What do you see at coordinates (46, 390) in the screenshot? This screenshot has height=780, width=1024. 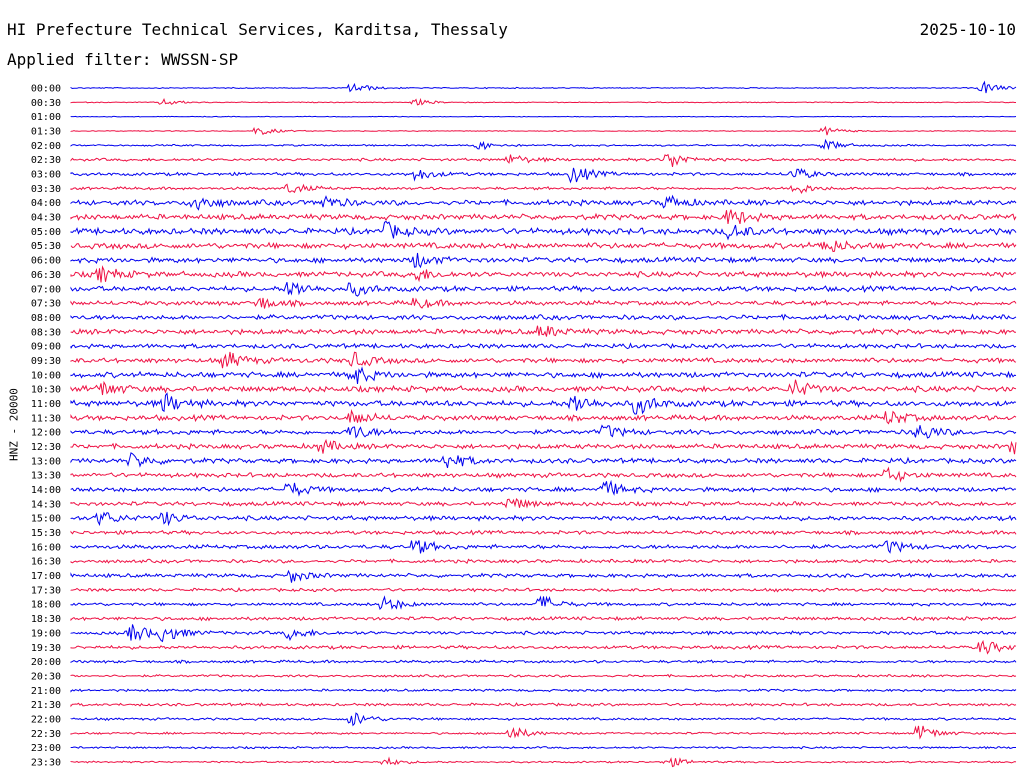 I see `row-time-label: 10:30` at bounding box center [46, 390].